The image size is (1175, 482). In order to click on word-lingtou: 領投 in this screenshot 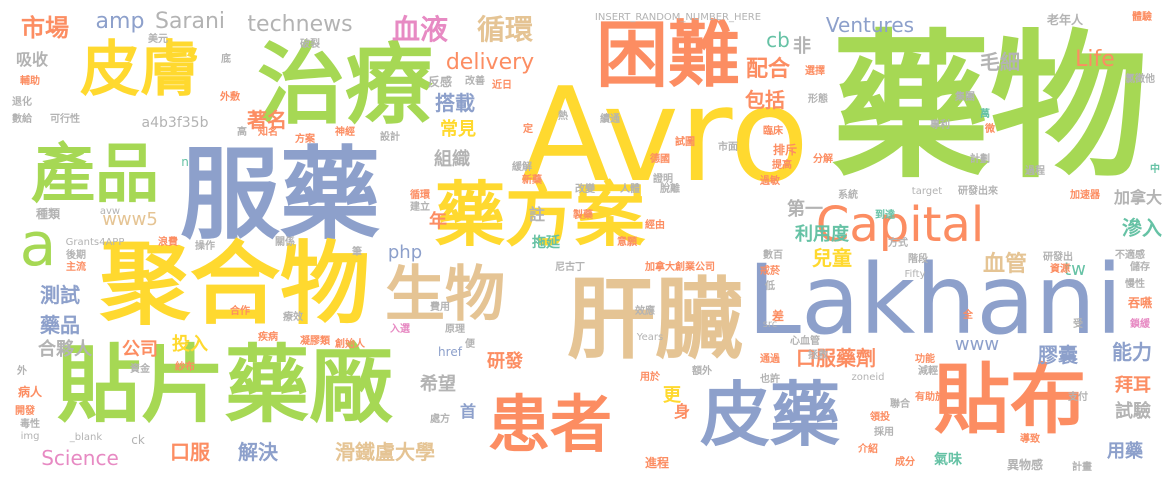, I will do `click(880, 417)`.